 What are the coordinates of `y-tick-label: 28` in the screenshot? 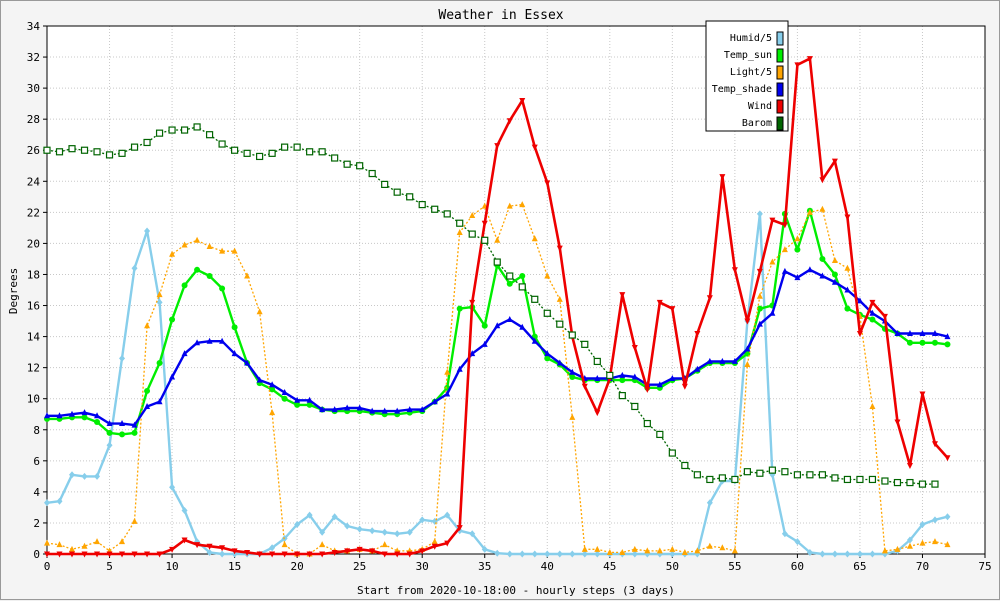 It's located at (33, 119).